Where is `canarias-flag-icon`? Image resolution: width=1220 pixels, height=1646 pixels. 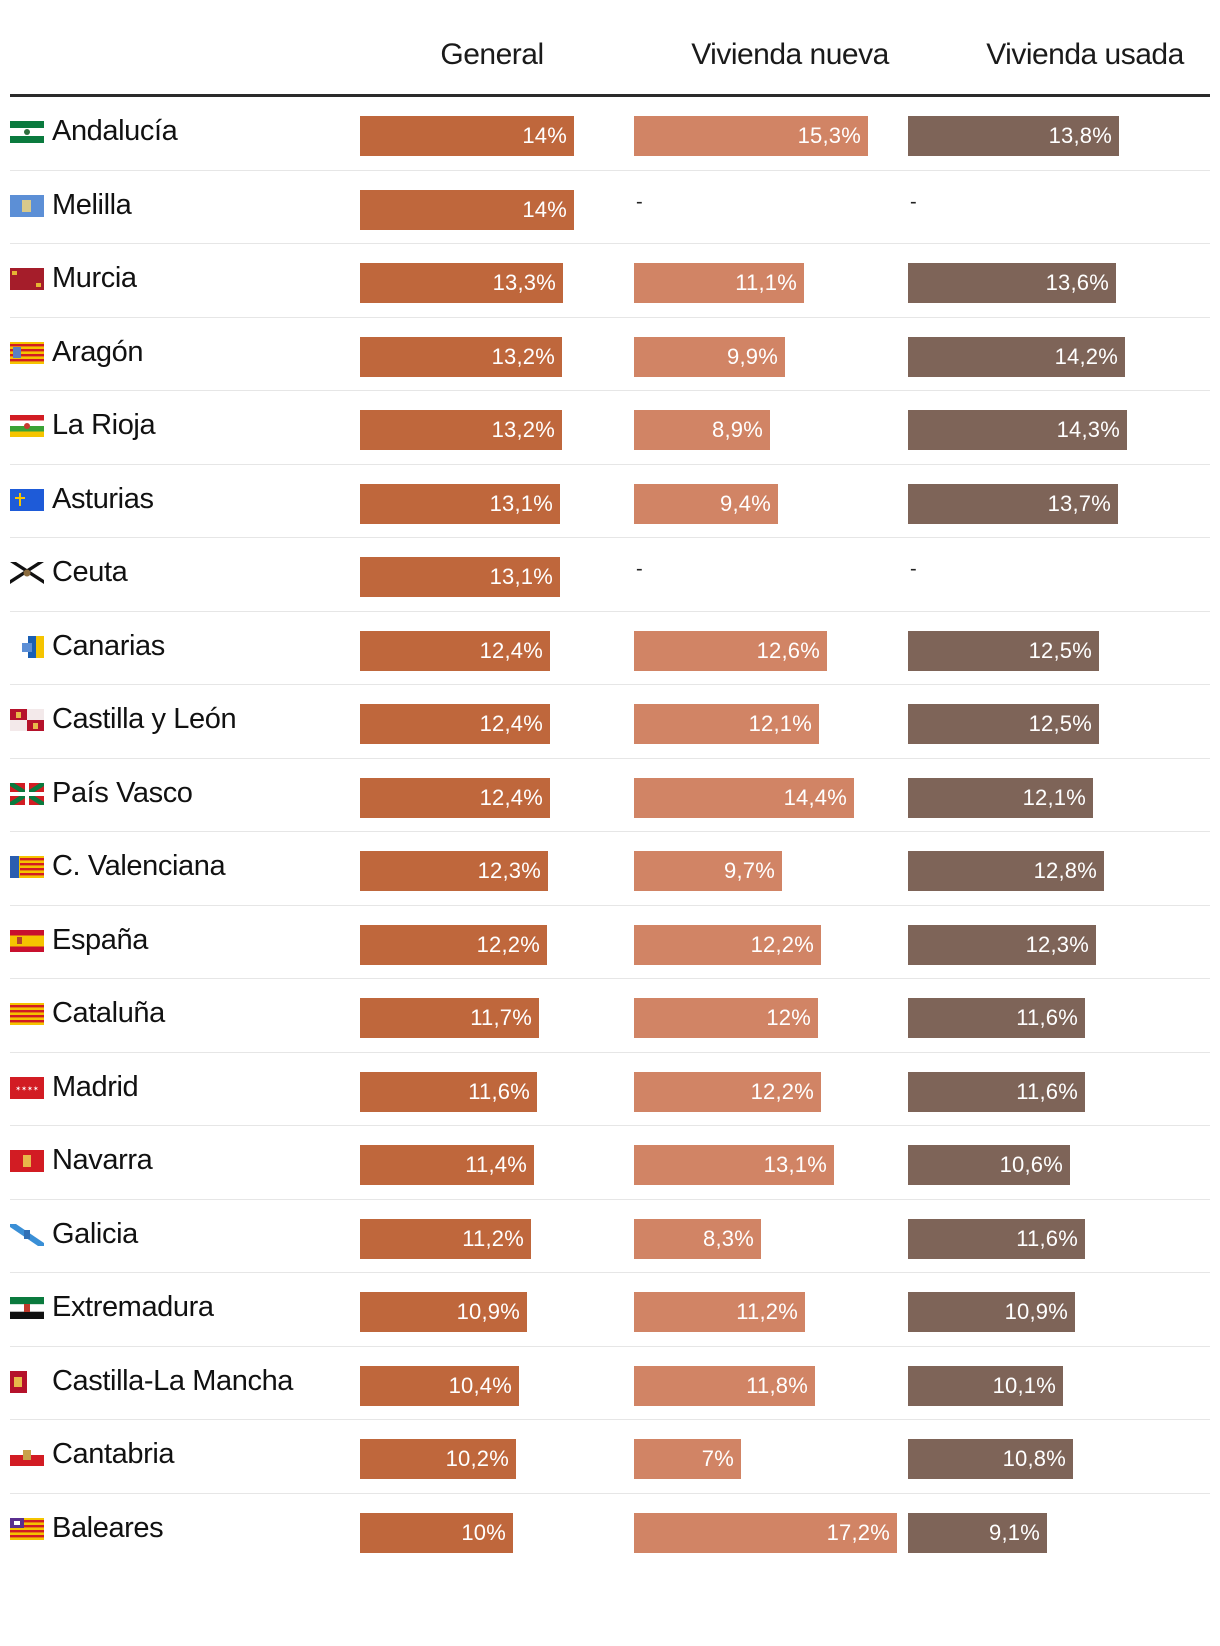
canarias-flag-icon is located at coordinates (27, 646).